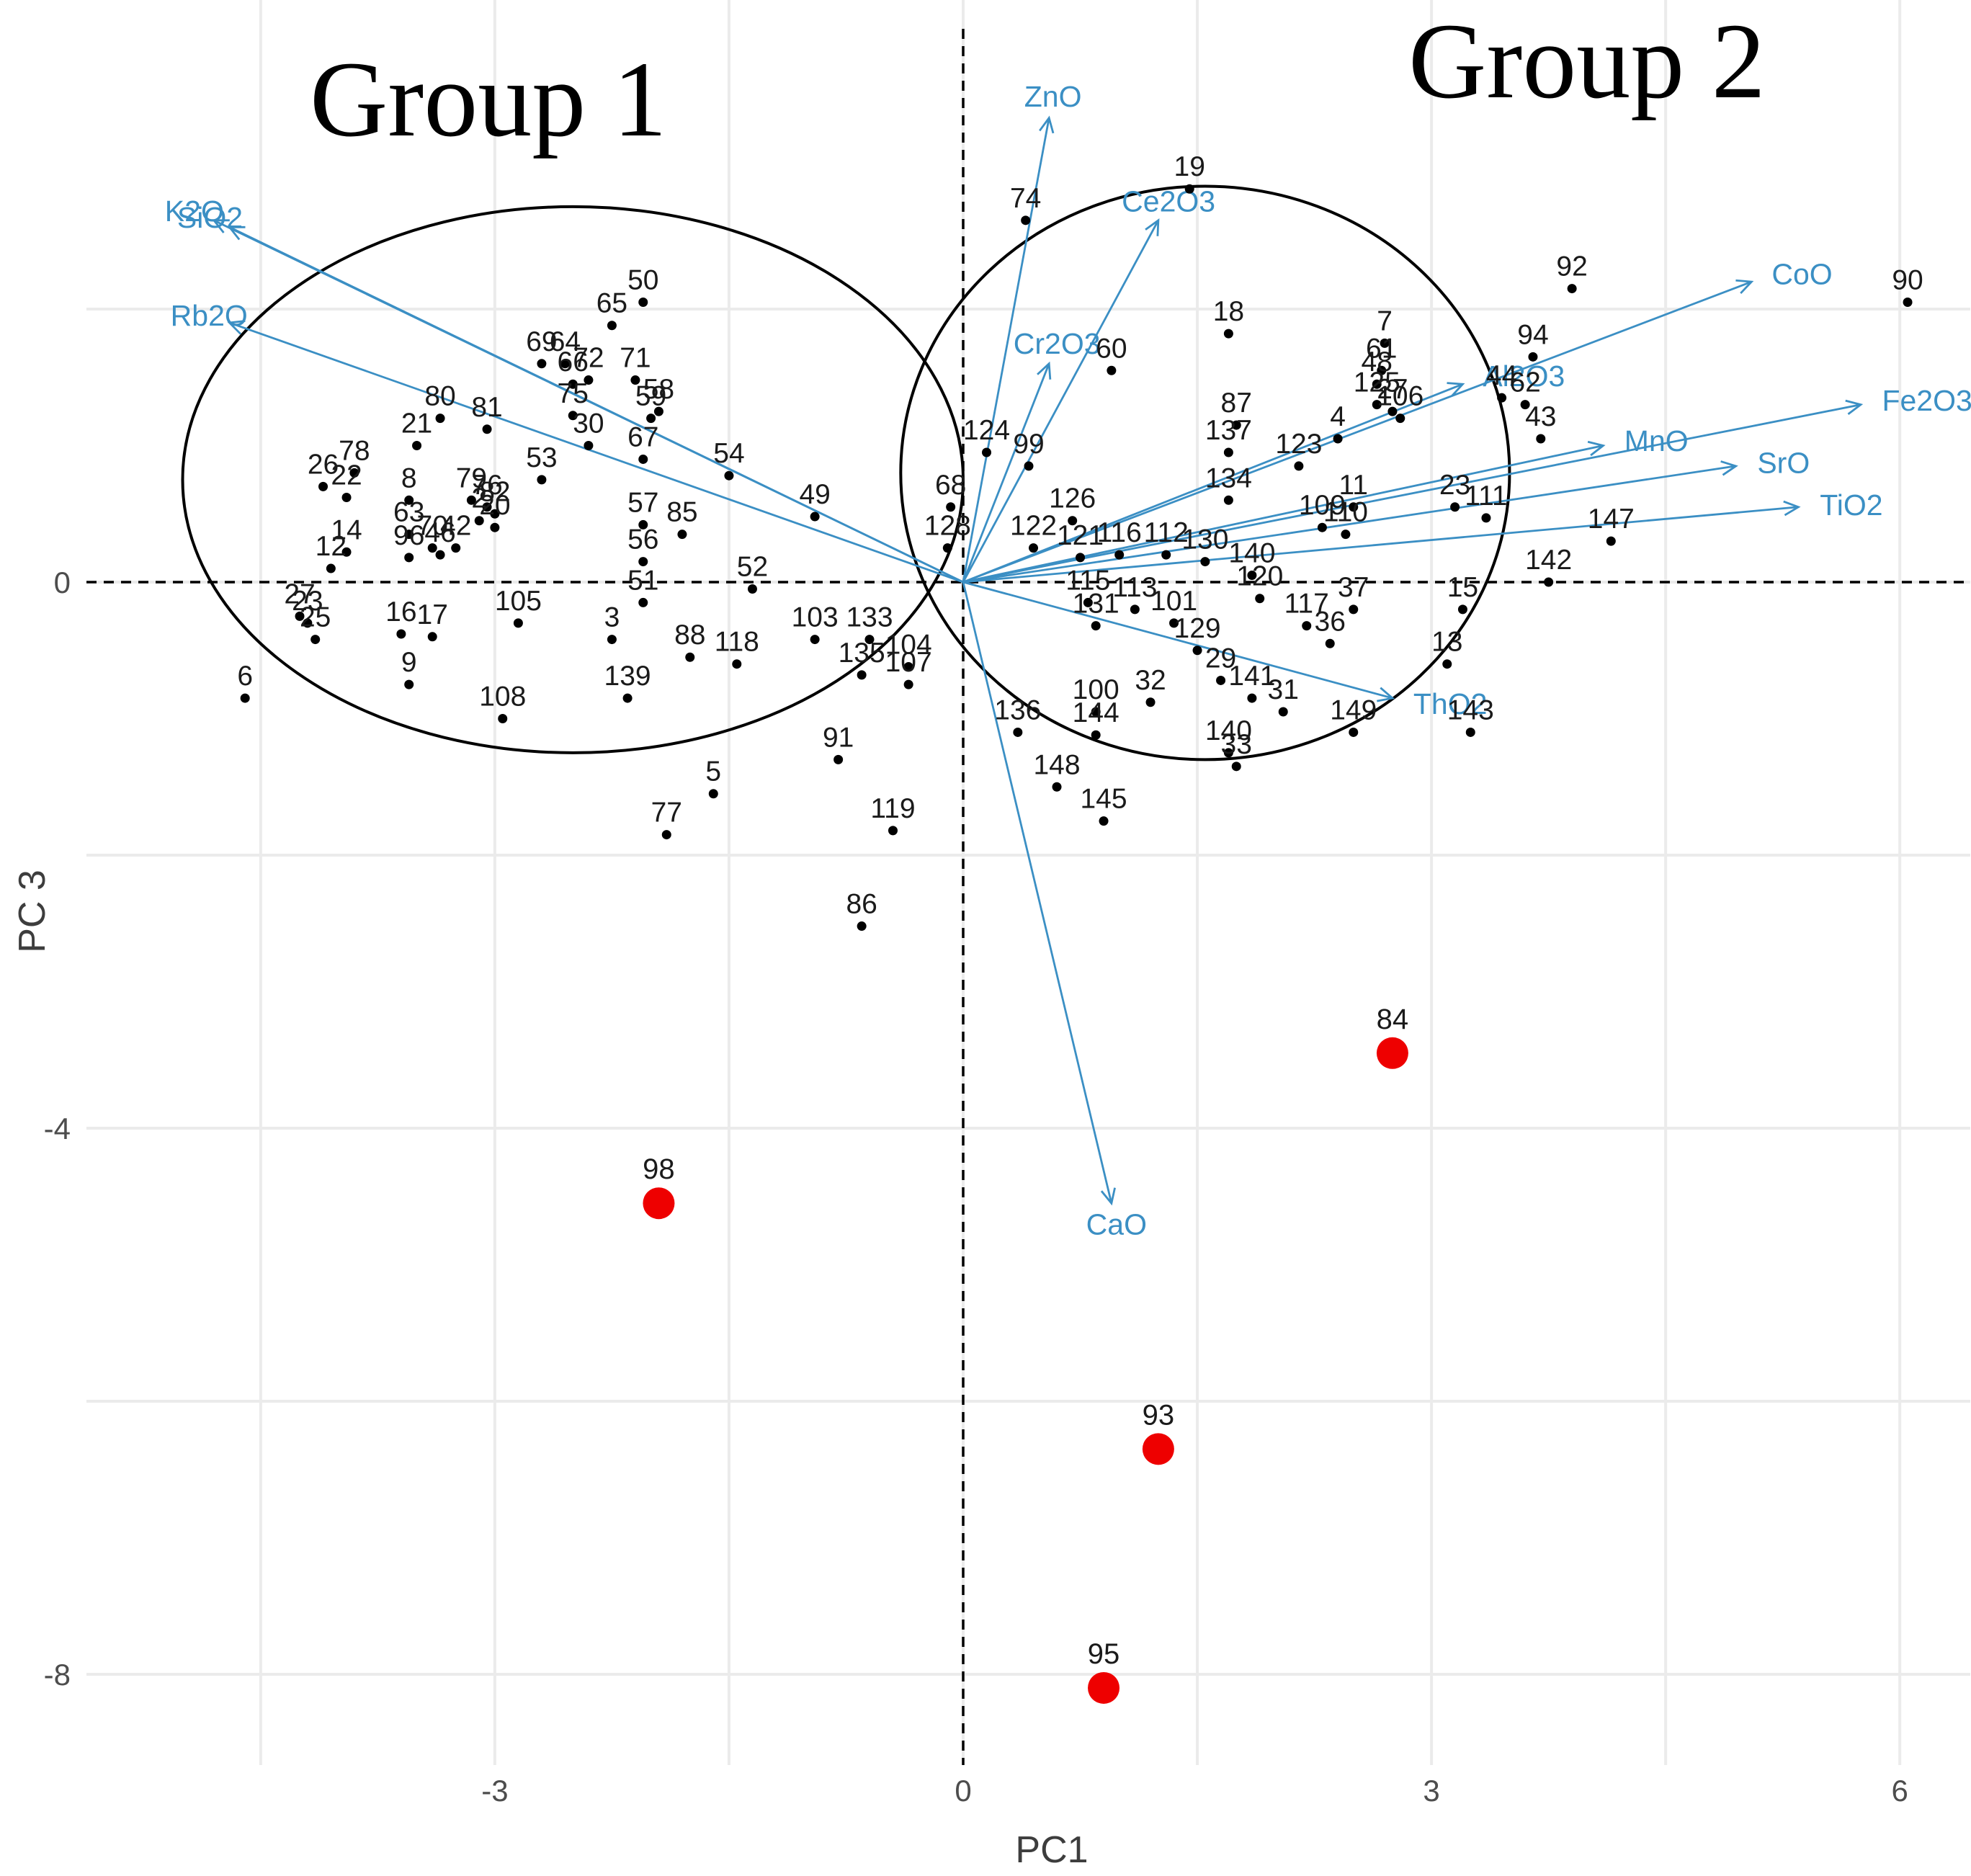 Image resolution: width=1971 pixels, height=1876 pixels. What do you see at coordinates (331, 546) in the screenshot?
I see `score-point-label: 12` at bounding box center [331, 546].